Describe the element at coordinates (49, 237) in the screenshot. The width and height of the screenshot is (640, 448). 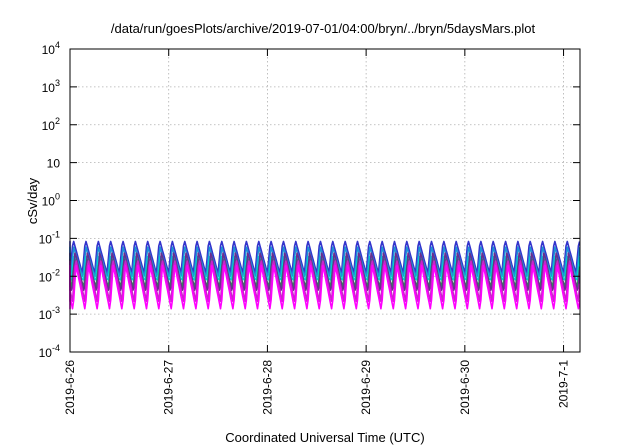
I see `y-tick-label: 10⁻¹` at that location.